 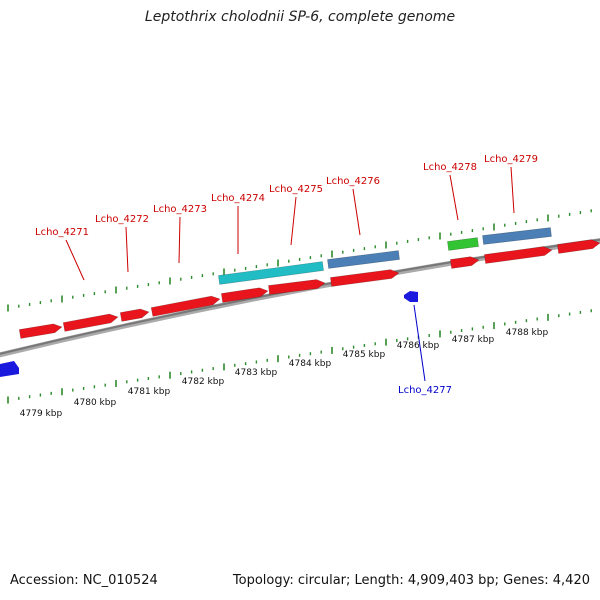 What do you see at coordinates (511, 159) in the screenshot?
I see `gene-label-lcho-4279: Lcho_4279` at bounding box center [511, 159].